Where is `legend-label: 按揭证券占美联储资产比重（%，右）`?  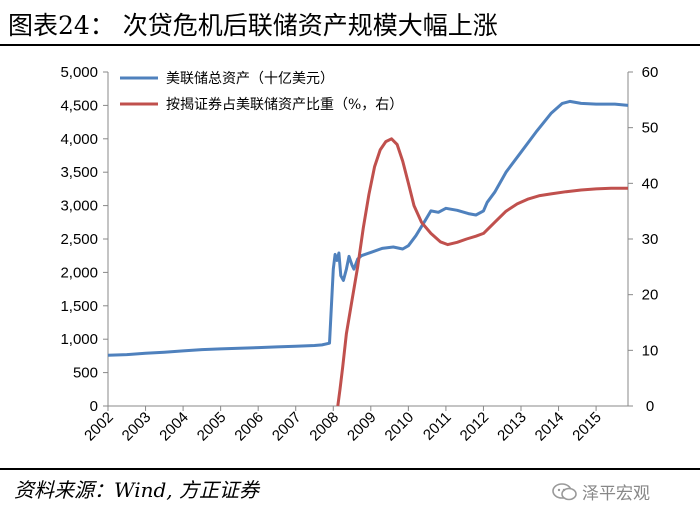 legend-label: 按揭证券占美联储资产比重（%，右） is located at coordinates (284, 105).